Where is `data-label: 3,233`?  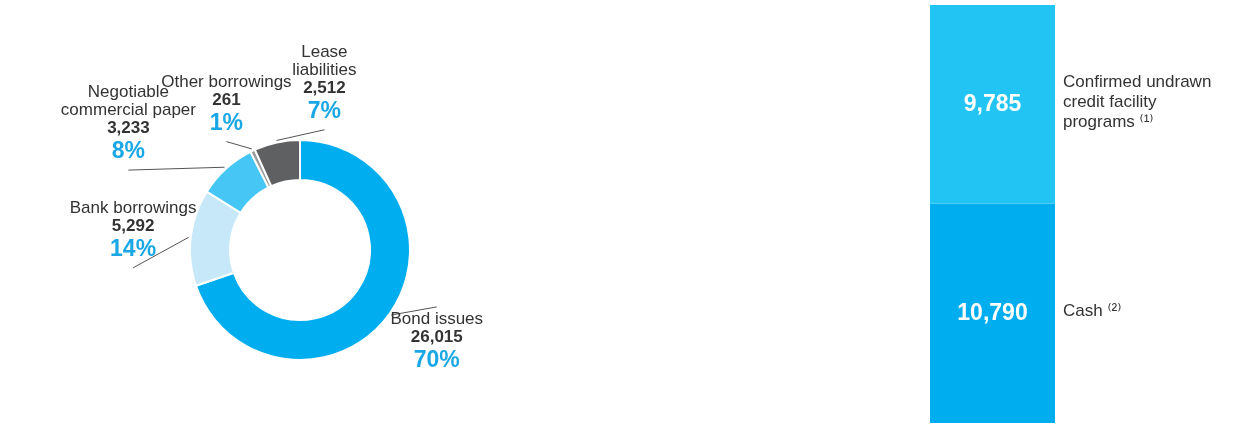
data-label: 3,233 is located at coordinates (128, 128).